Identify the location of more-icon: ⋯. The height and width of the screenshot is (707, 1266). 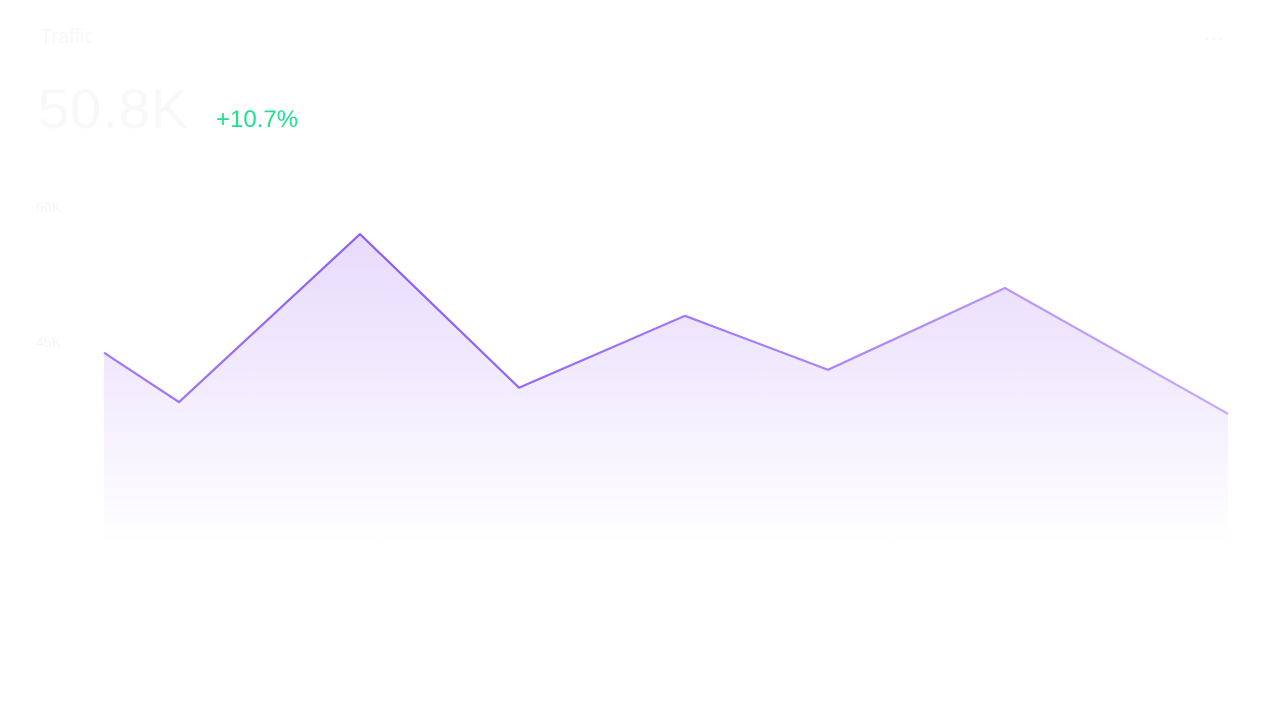
(1214, 39).